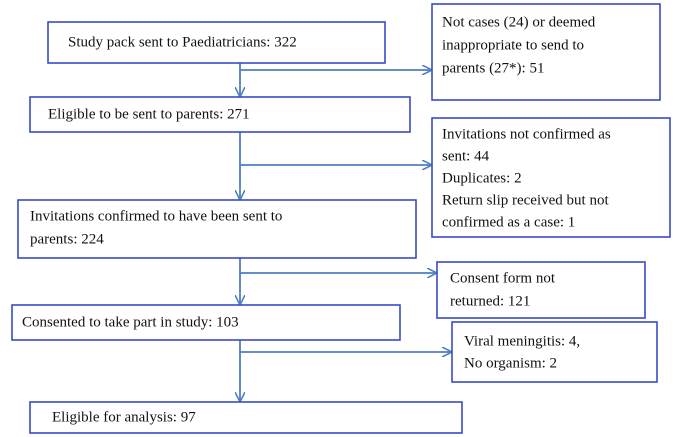 This screenshot has height=437, width=673. I want to click on step-text: Study pack sent to Paediatricians: 322, so click(182, 42).